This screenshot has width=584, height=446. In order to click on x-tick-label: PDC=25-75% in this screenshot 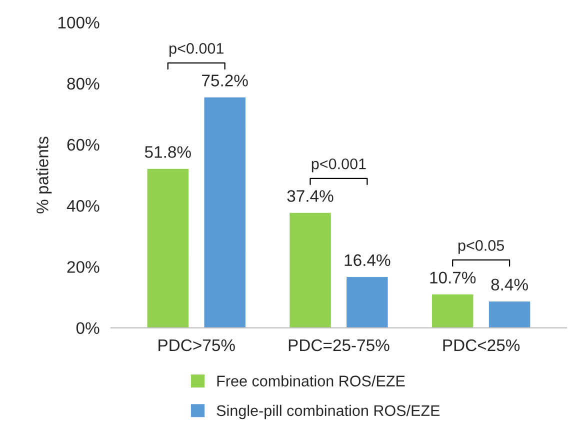, I will do `click(339, 345)`.